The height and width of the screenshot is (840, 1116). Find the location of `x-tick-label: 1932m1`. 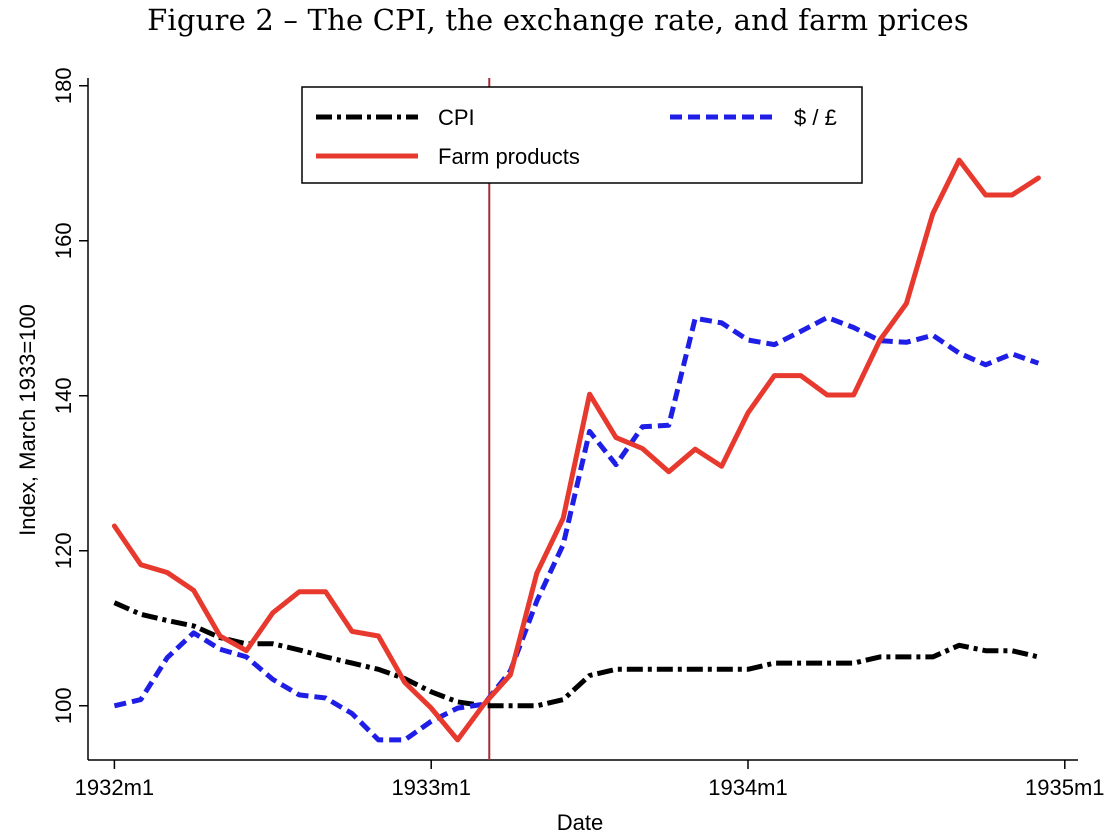

x-tick-label: 1932m1 is located at coordinates (115, 787).